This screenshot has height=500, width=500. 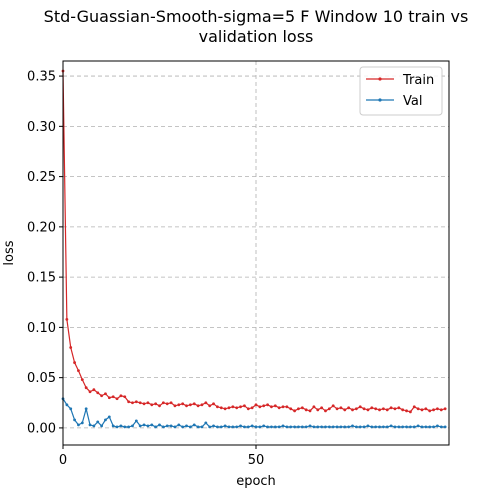 What do you see at coordinates (412, 101) in the screenshot?
I see `legend-val-label: Val` at bounding box center [412, 101].